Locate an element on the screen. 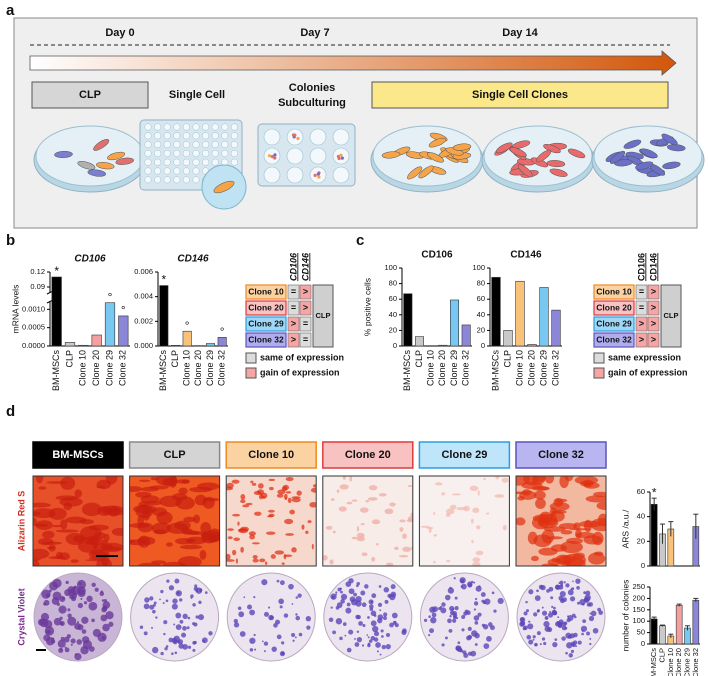 This screenshot has height=676, width=708. y-tick-label: 0.0000 is located at coordinates (33, 345).